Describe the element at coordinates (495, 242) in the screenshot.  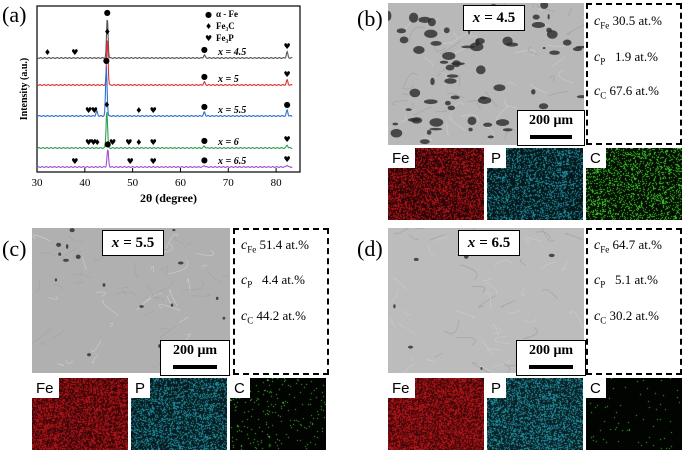
I see `x-value-d: = 6.5` at that location.